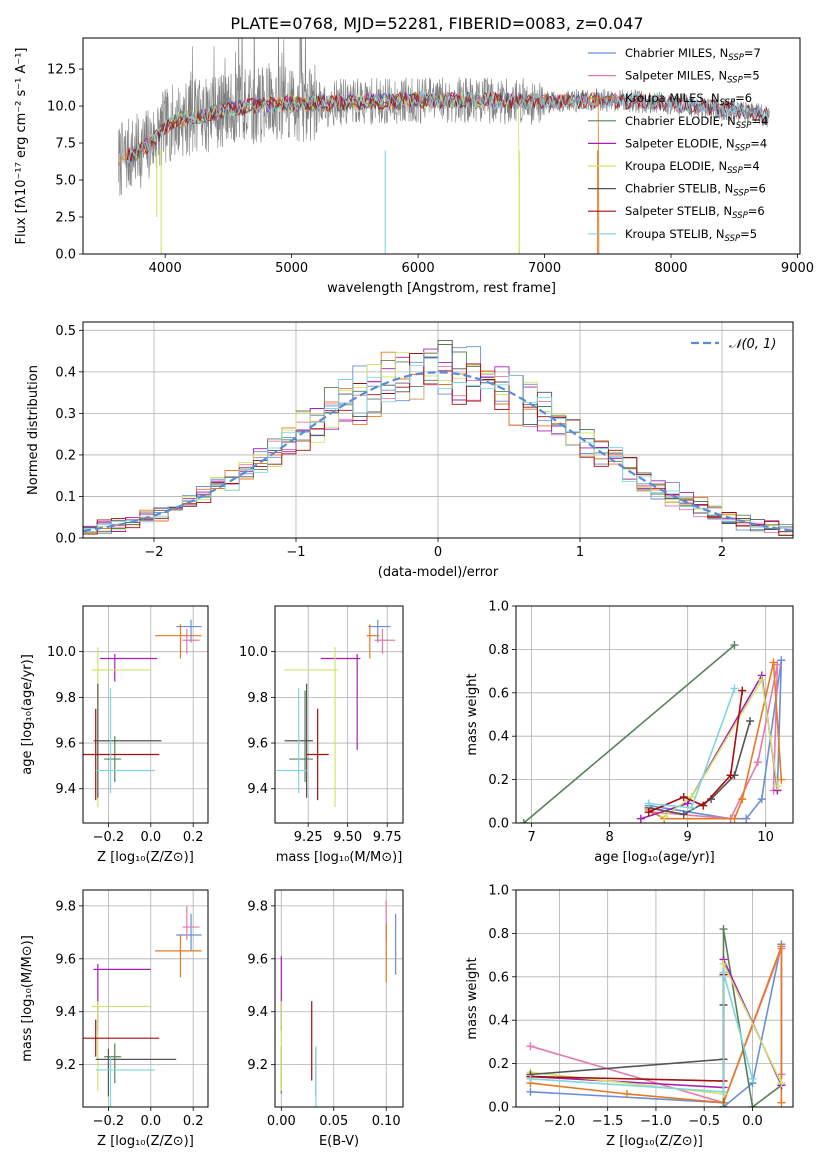  What do you see at coordinates (387, 837) in the screenshot?
I see `x-tick-label: 9.75` at bounding box center [387, 837].